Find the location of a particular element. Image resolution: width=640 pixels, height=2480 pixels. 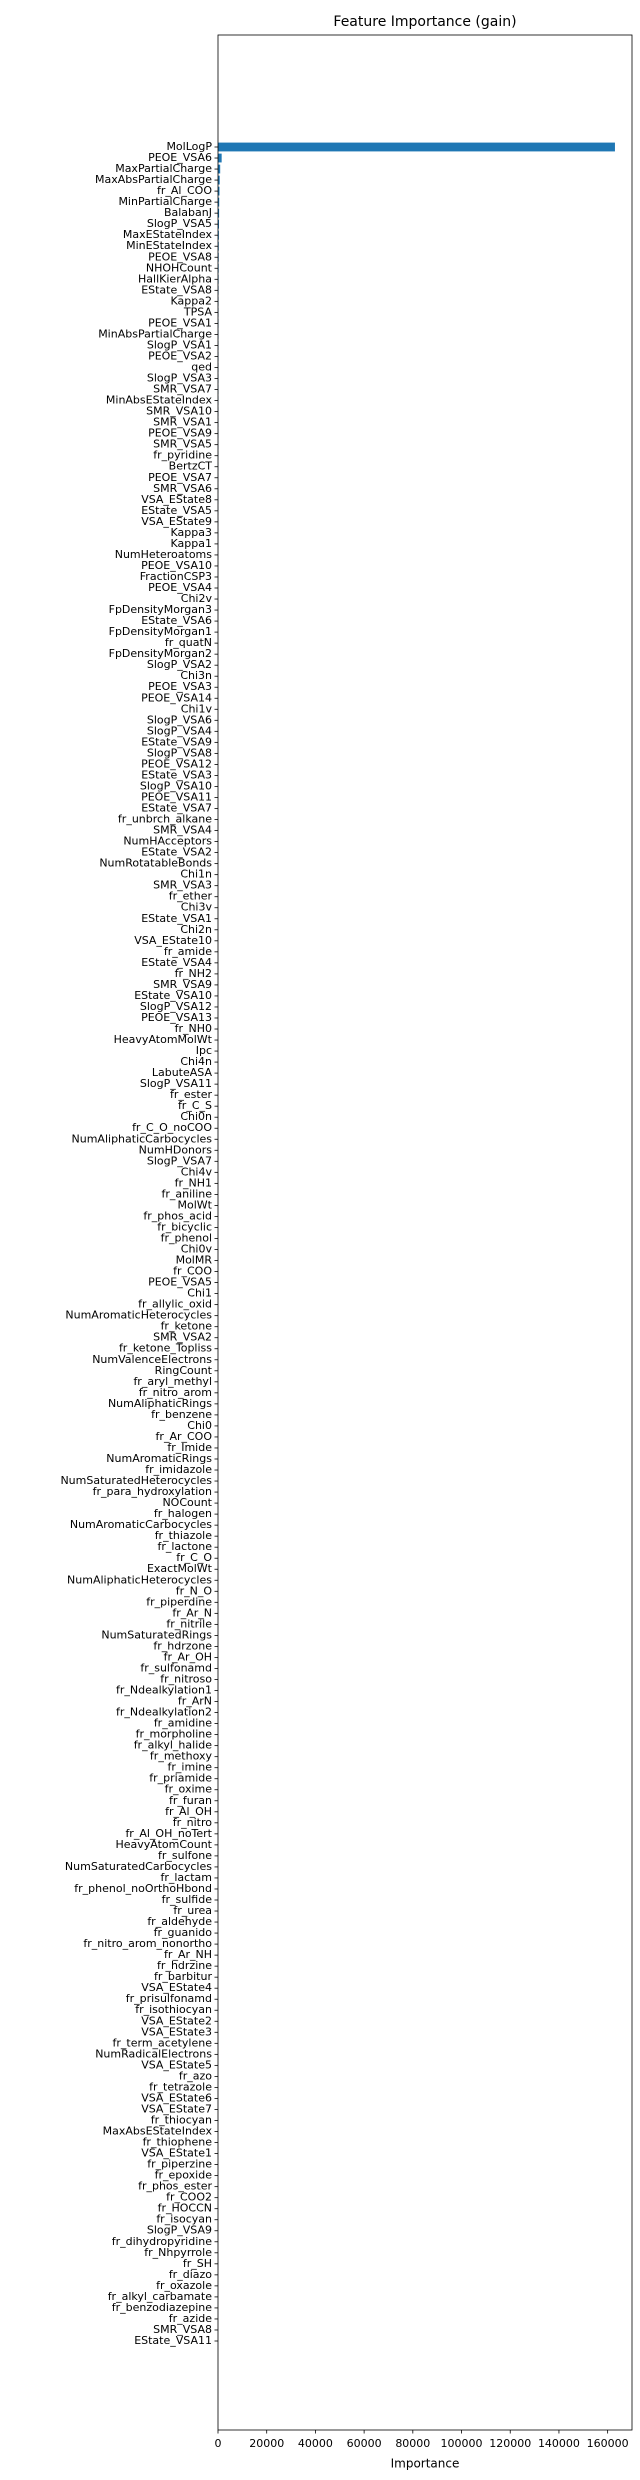

y-tick-label: fr_azide is located at coordinates (190, 2318).